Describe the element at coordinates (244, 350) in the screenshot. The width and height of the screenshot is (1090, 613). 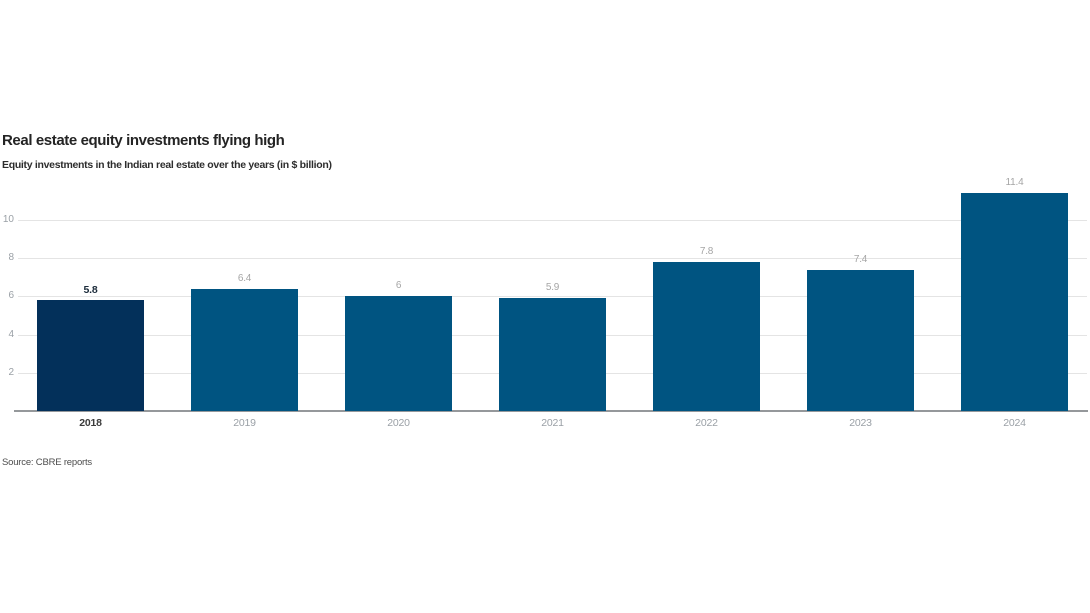
I see `bar-2019` at that location.